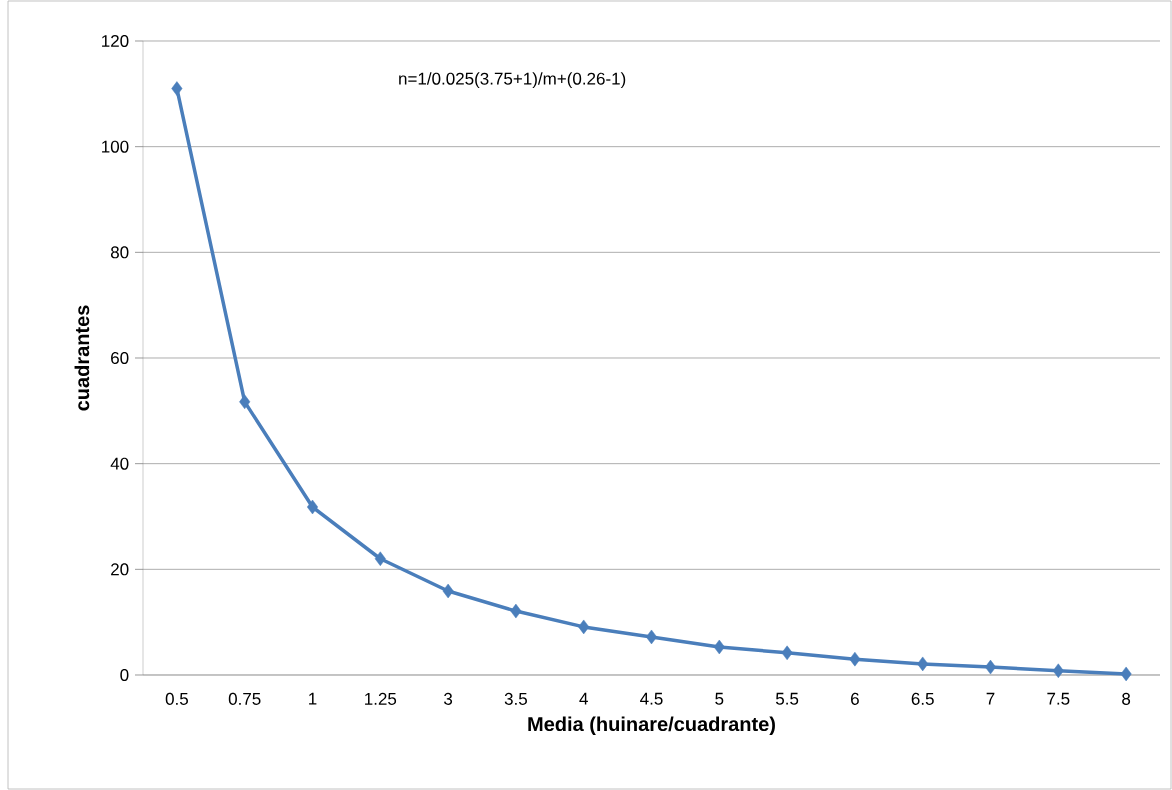  Describe the element at coordinates (512, 80) in the screenshot. I see `annotation: n=1/0.025(3.75+1)/m+(0.26-1)` at that location.